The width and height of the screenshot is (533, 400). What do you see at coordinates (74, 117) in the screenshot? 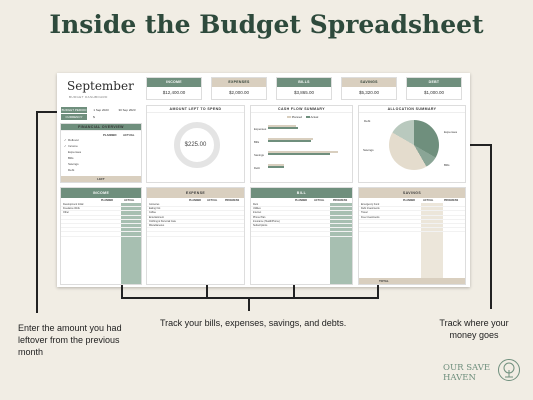
I see `currency-label: CURRENCY` at bounding box center [74, 117].